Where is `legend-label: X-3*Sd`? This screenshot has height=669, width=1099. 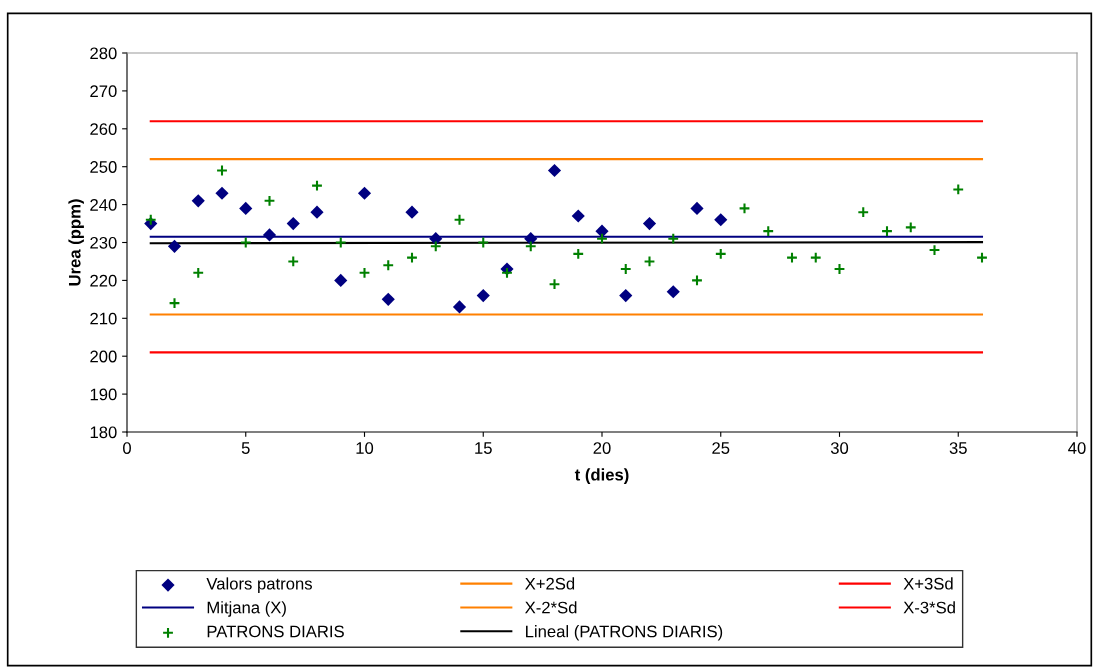 legend-label: X-3*Sd is located at coordinates (929, 607).